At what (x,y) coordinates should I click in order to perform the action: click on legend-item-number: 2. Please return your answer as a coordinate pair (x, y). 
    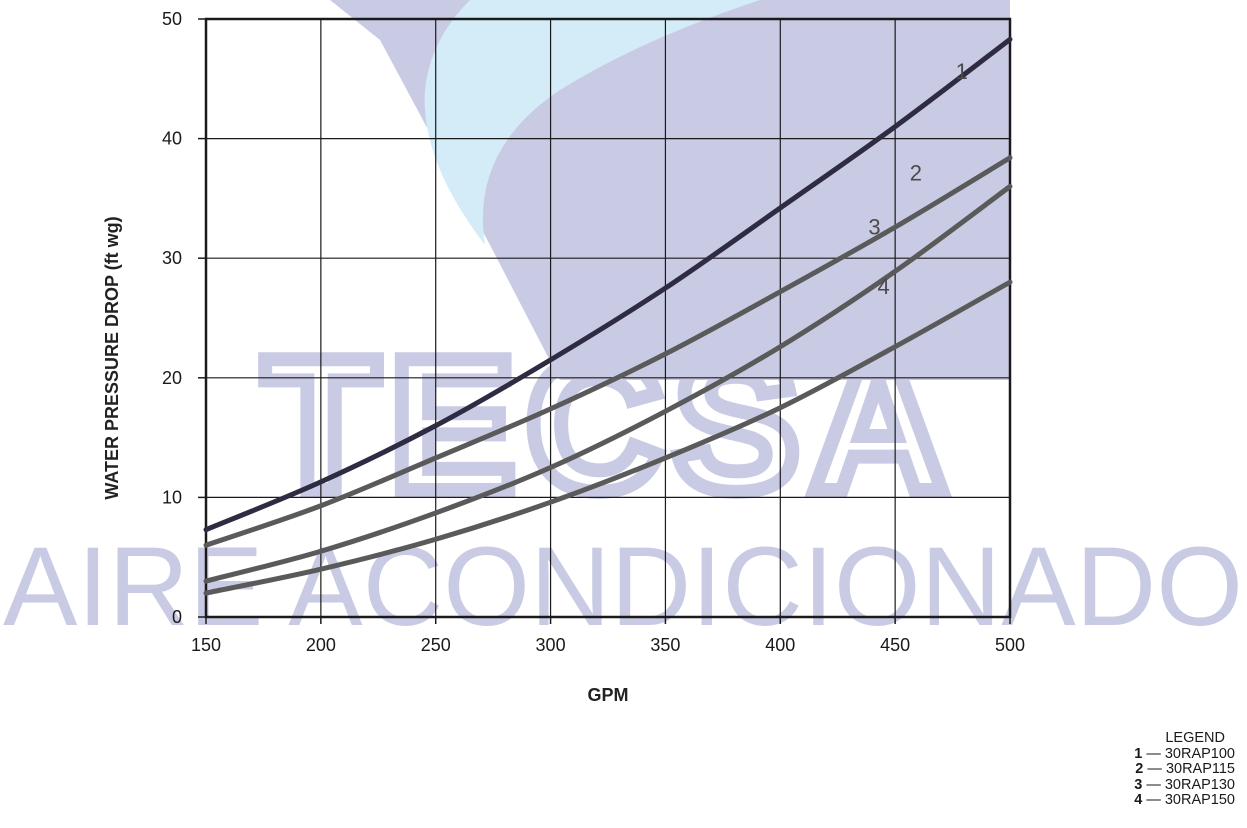
    Looking at the image, I should click on (1139, 769).